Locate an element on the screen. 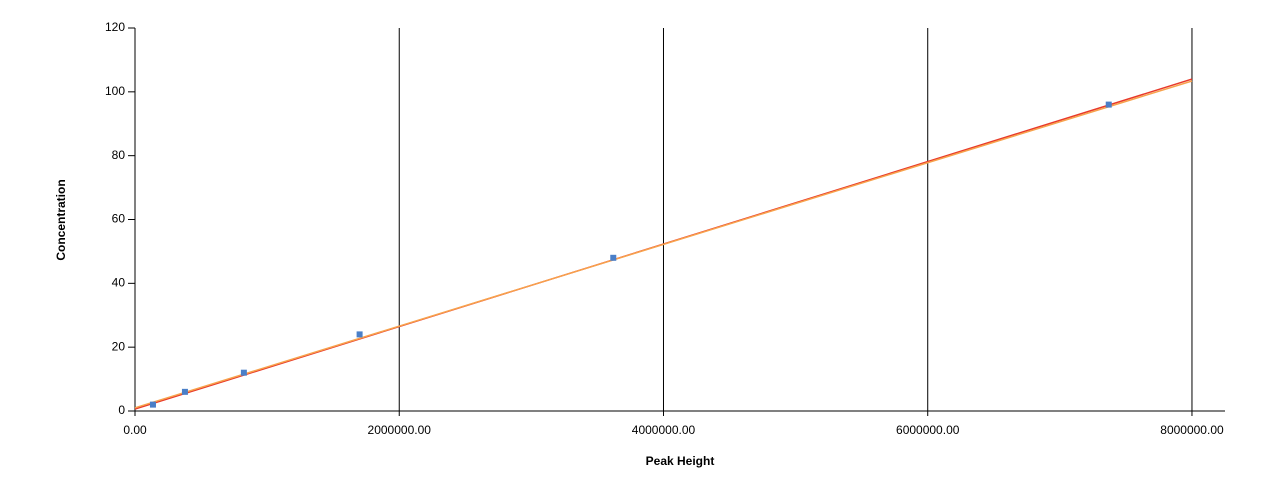 The image size is (1285, 490). y-tick-label: 80 is located at coordinates (119, 155).